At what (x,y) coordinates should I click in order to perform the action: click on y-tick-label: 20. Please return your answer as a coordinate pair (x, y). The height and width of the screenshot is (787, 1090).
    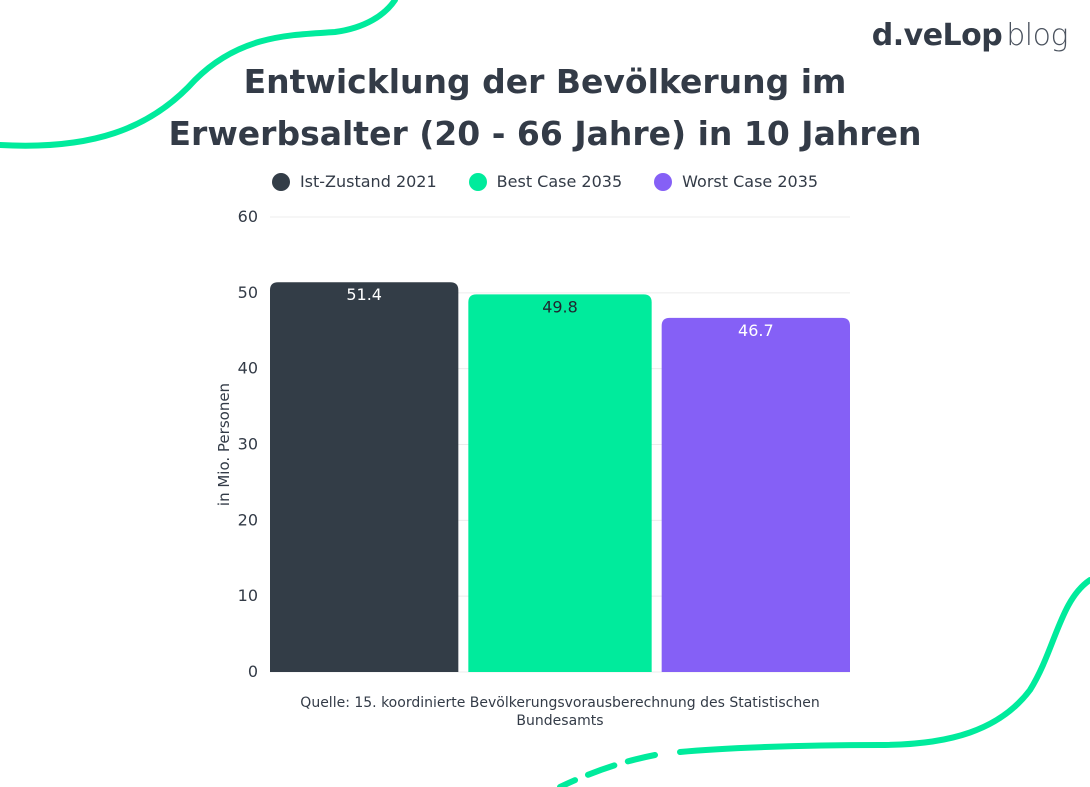
    Looking at the image, I should click on (248, 519).